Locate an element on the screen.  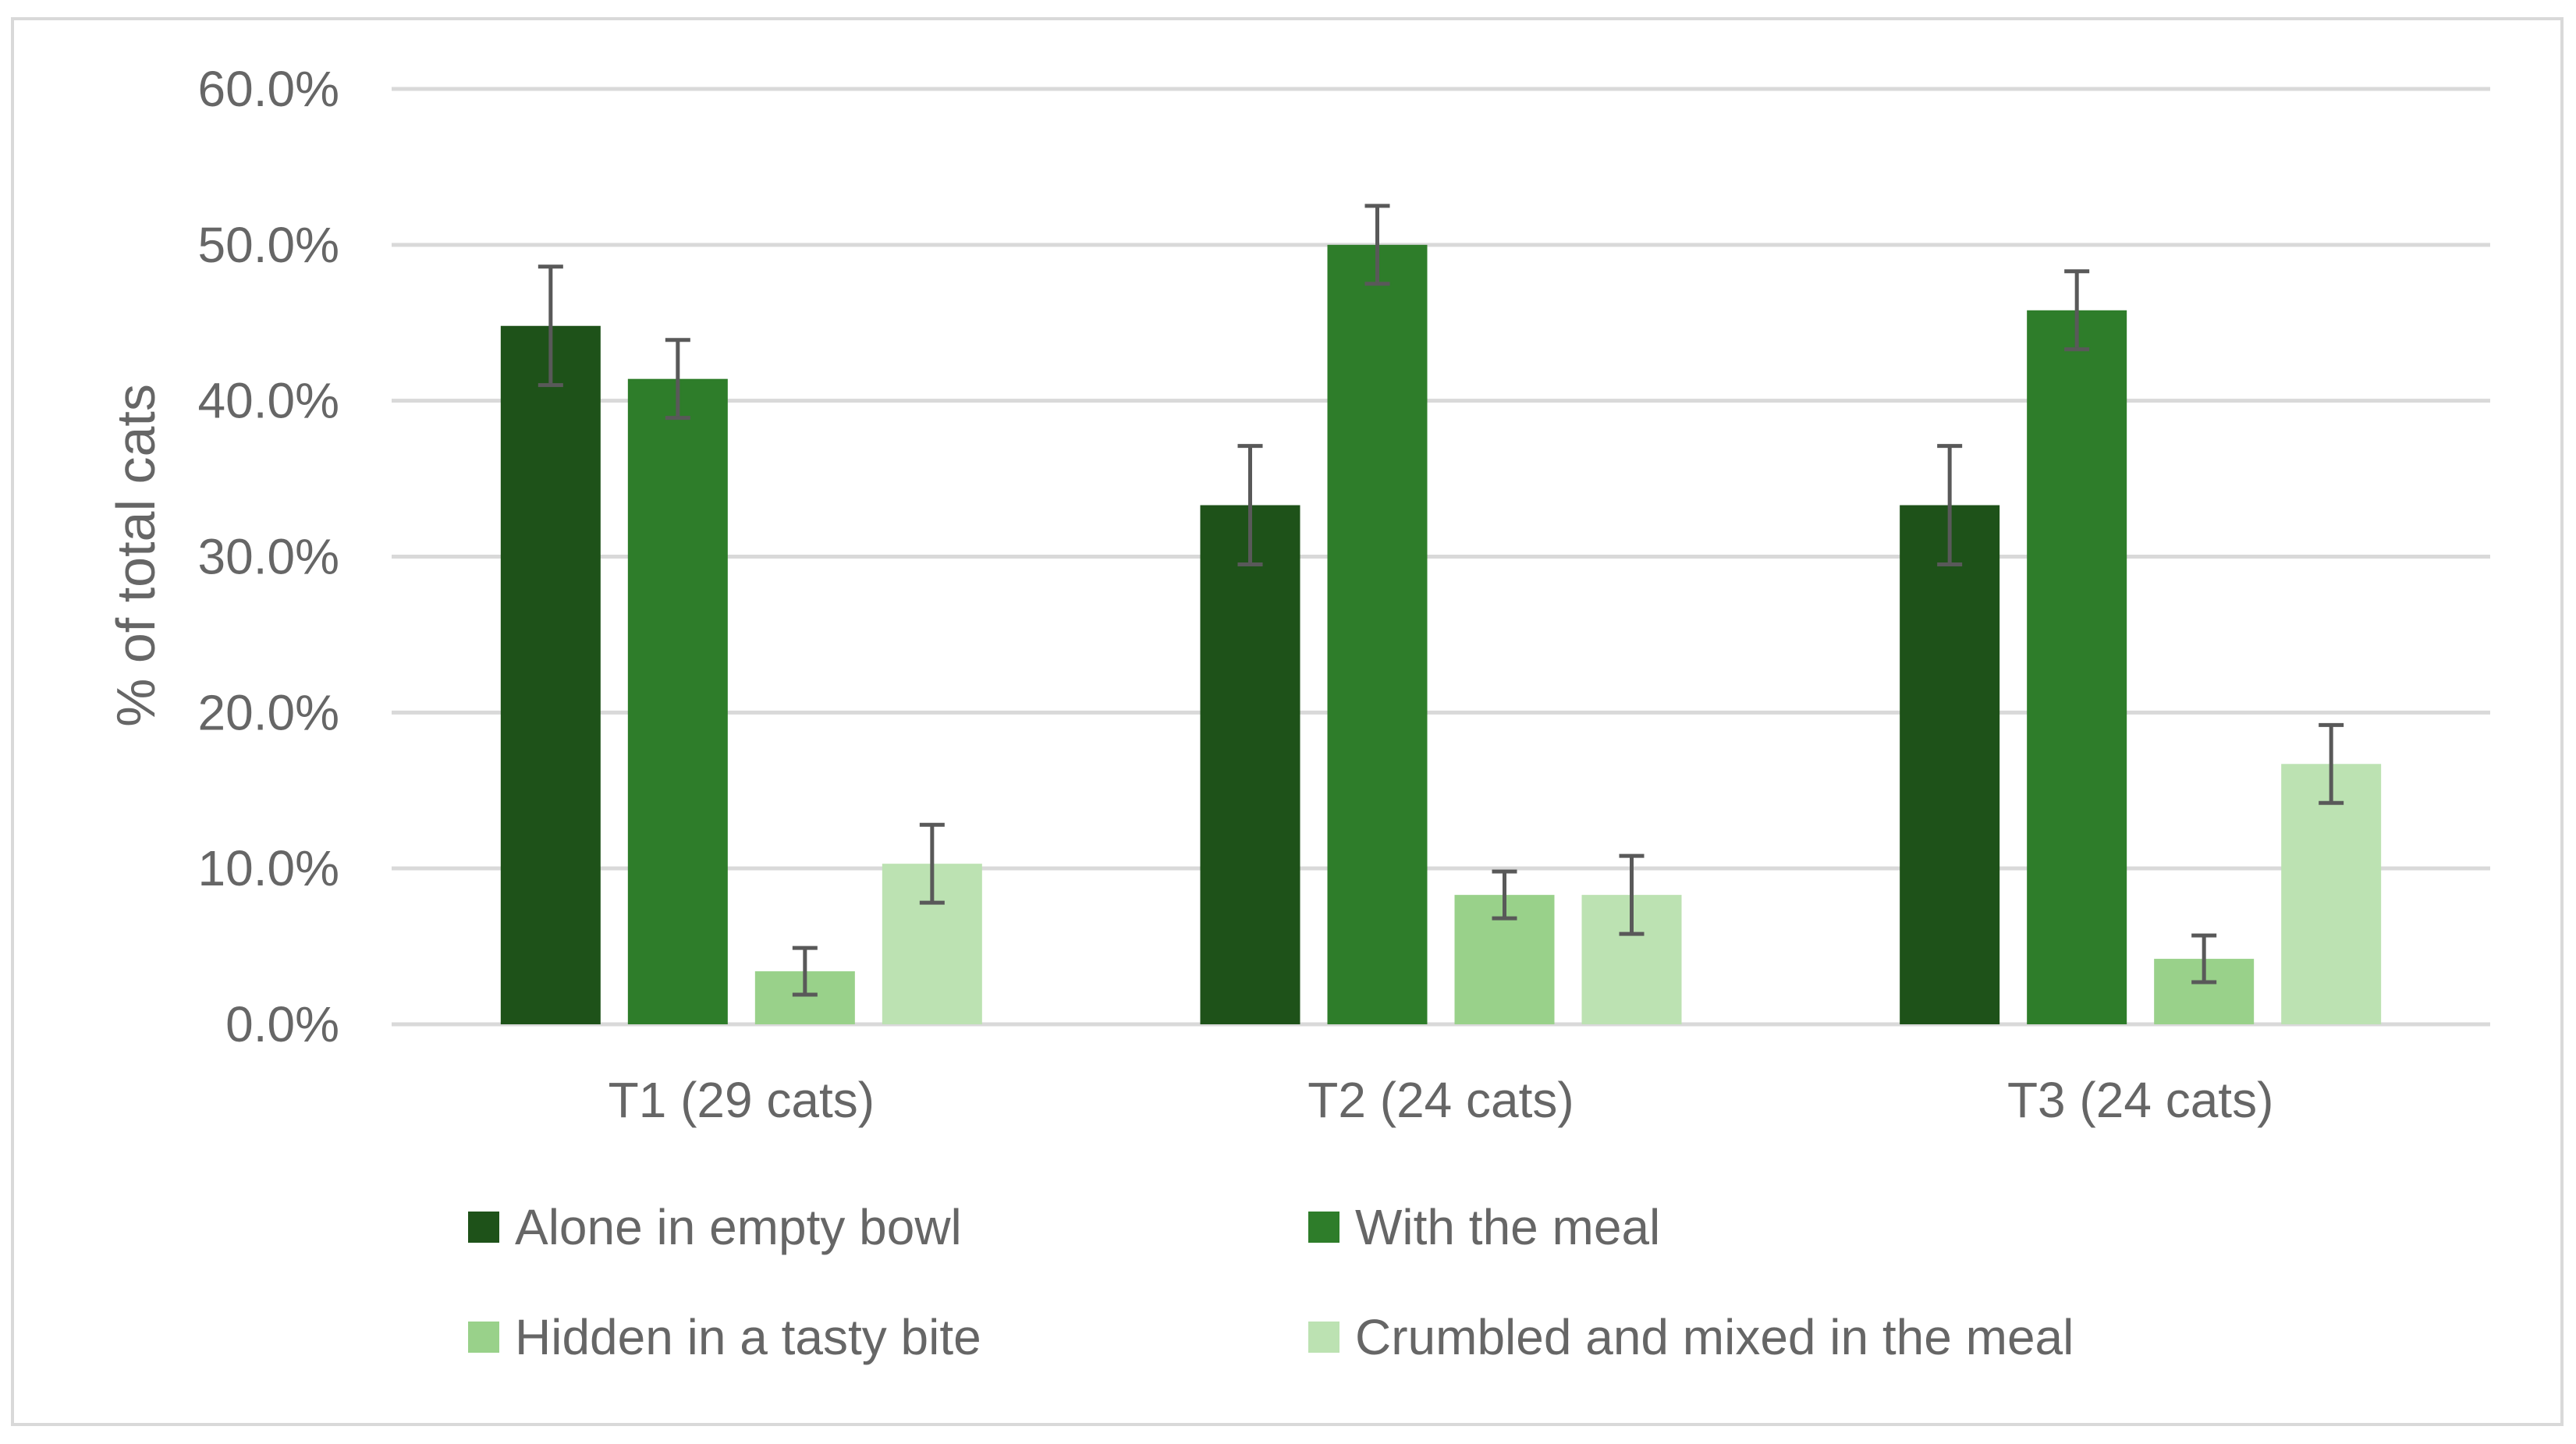
y-tick-label: 60.0% is located at coordinates (268, 89).